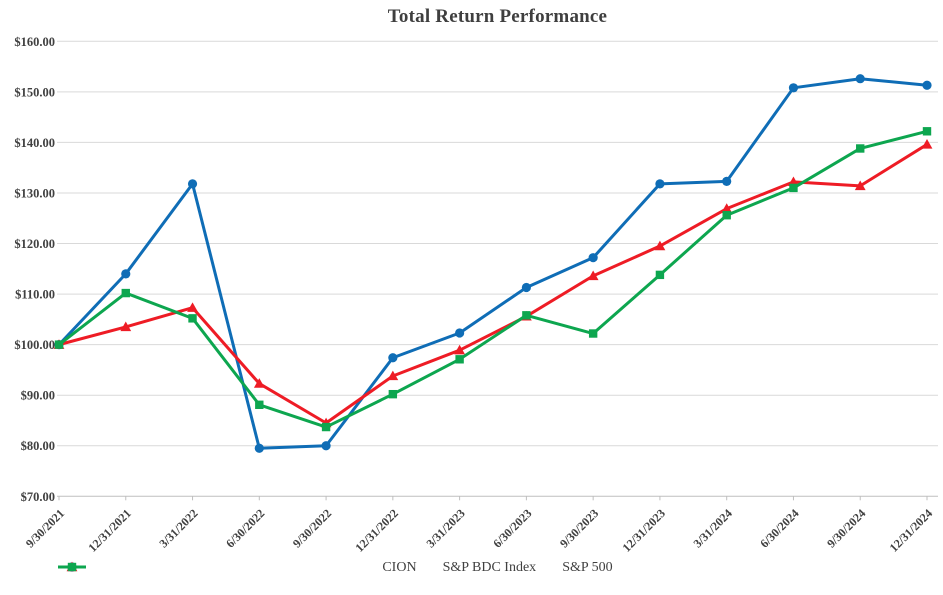  I want to click on x-axis-label: 12/31/2023, so click(643, 530).